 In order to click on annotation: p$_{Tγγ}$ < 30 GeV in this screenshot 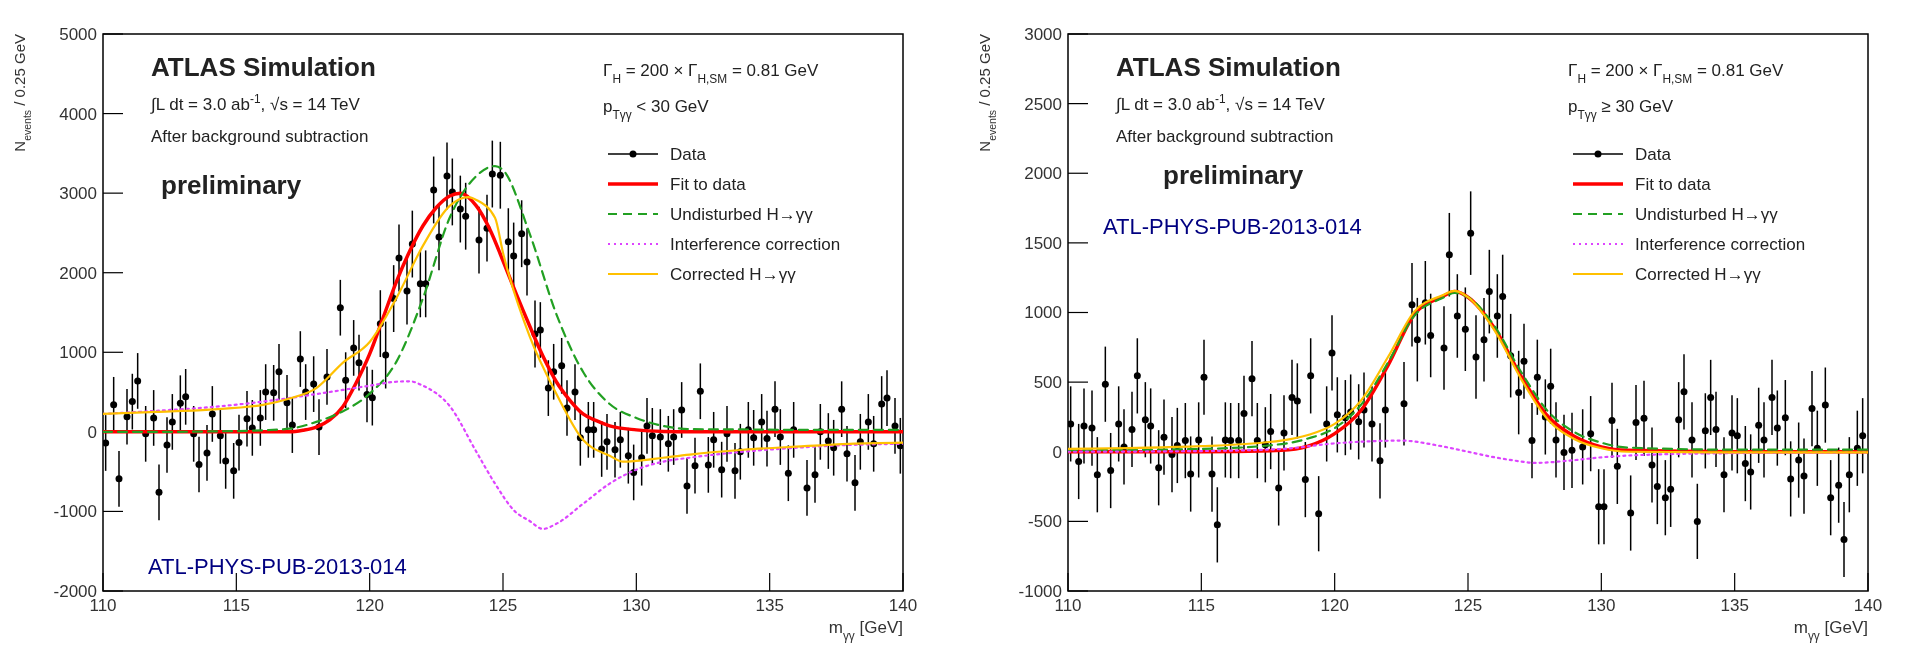, I will do `click(656, 109)`.